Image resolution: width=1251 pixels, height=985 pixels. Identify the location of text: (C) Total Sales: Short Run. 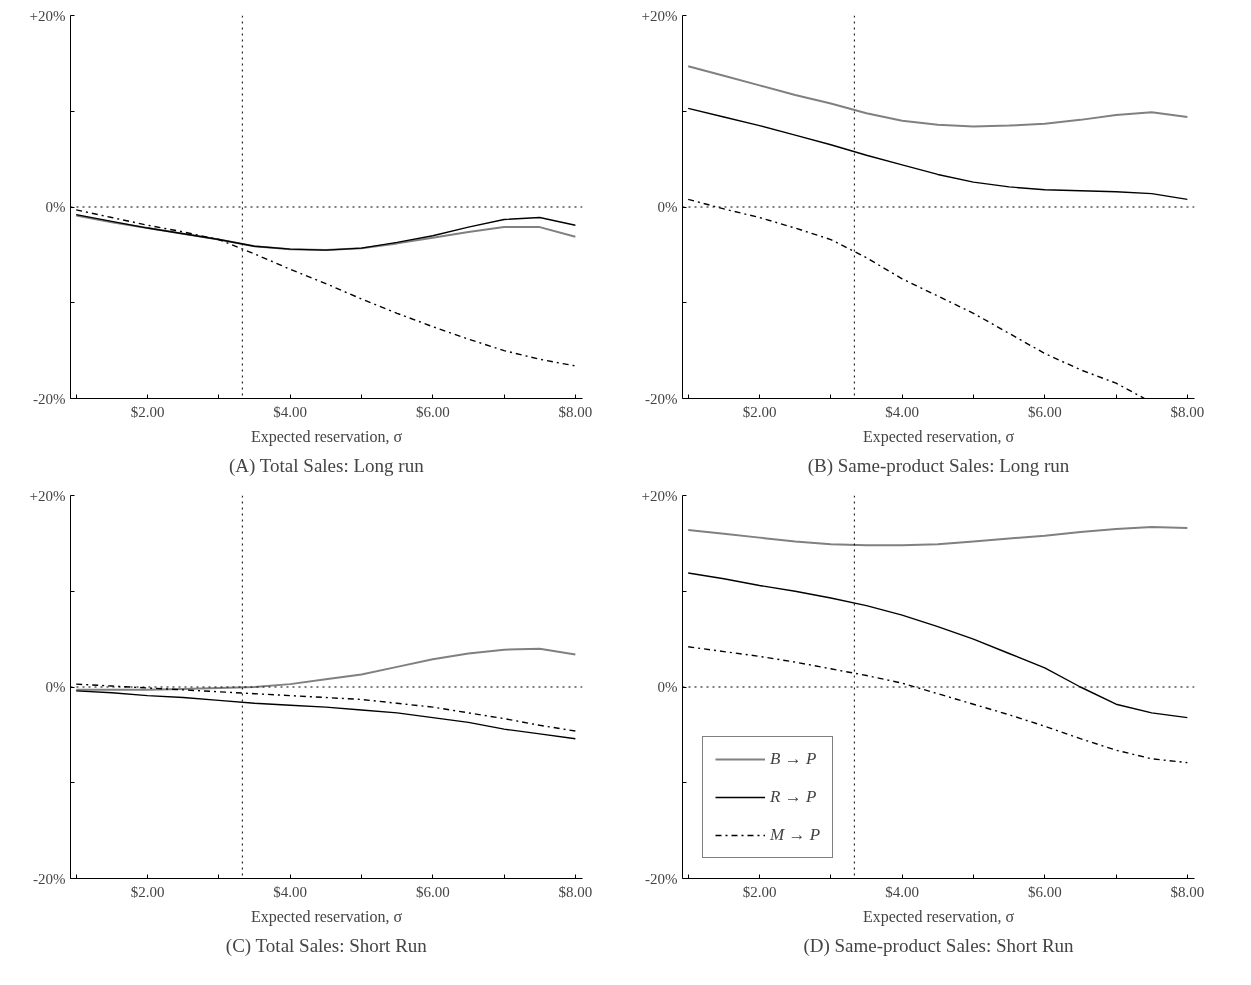
(326, 945).